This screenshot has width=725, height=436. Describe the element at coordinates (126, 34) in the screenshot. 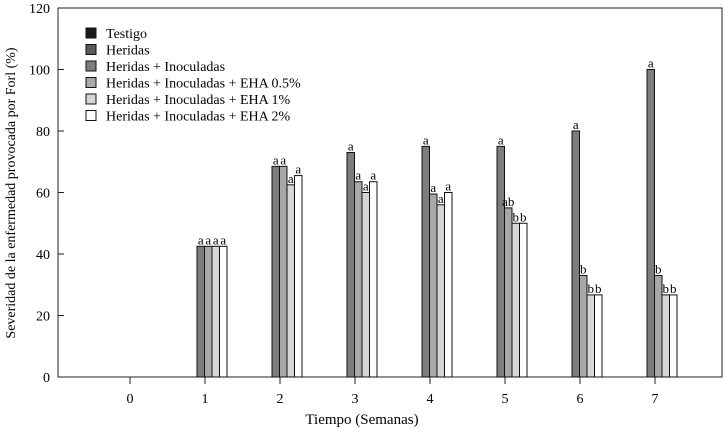

I see `legend-label: Testigo` at that location.